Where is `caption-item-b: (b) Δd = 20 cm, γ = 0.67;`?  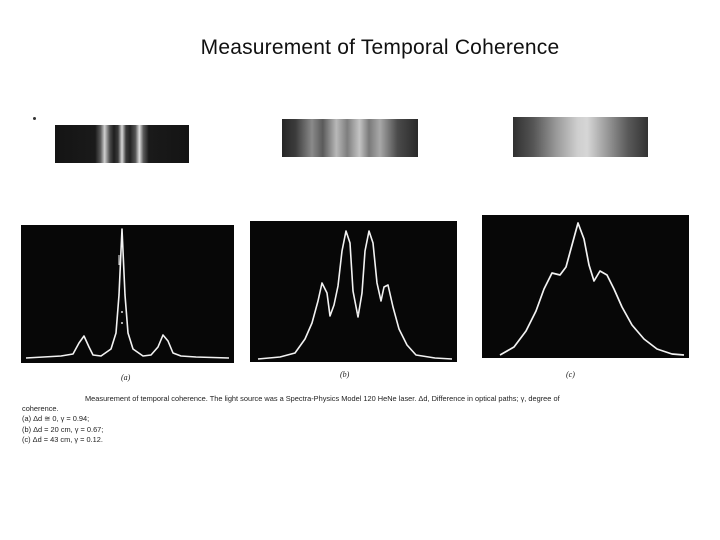 caption-item-b: (b) Δd = 20 cm, γ = 0.67; is located at coordinates (63, 429).